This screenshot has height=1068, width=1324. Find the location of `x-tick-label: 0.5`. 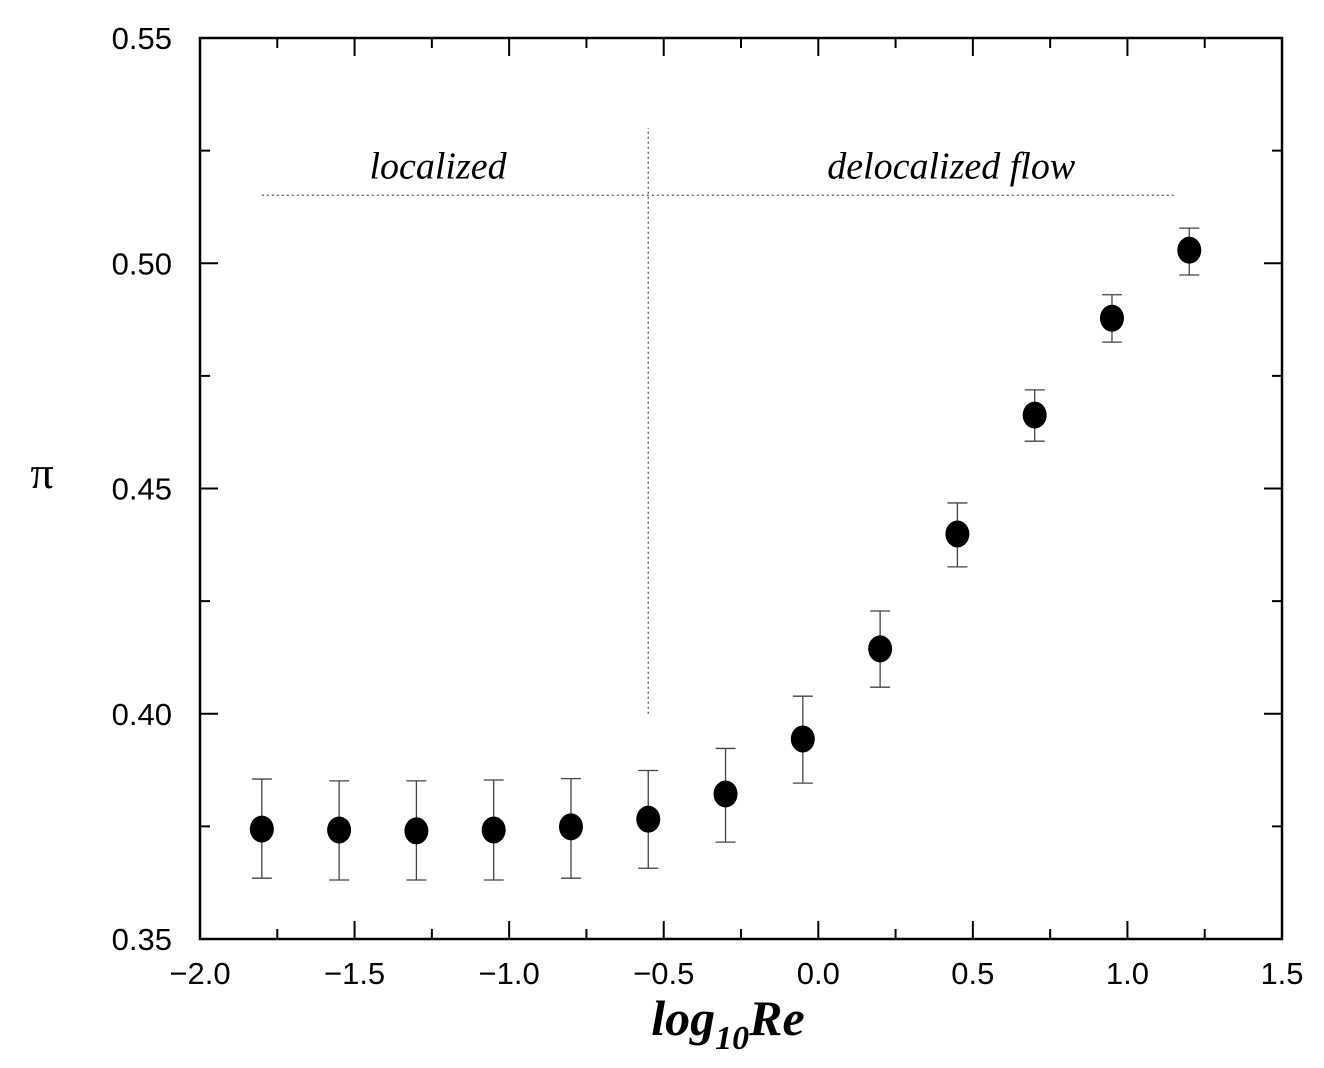

x-tick-label: 0.5 is located at coordinates (972, 973).